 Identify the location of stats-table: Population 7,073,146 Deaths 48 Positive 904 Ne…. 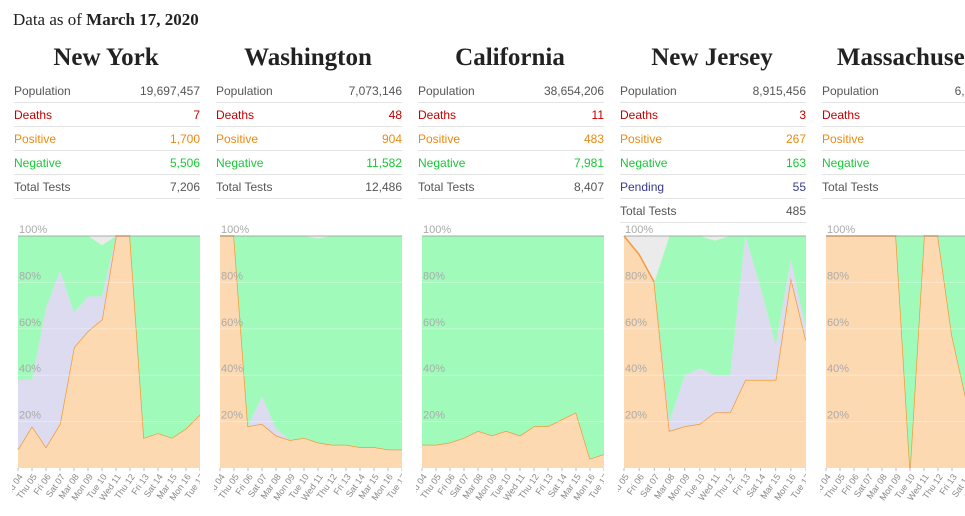
(309, 139).